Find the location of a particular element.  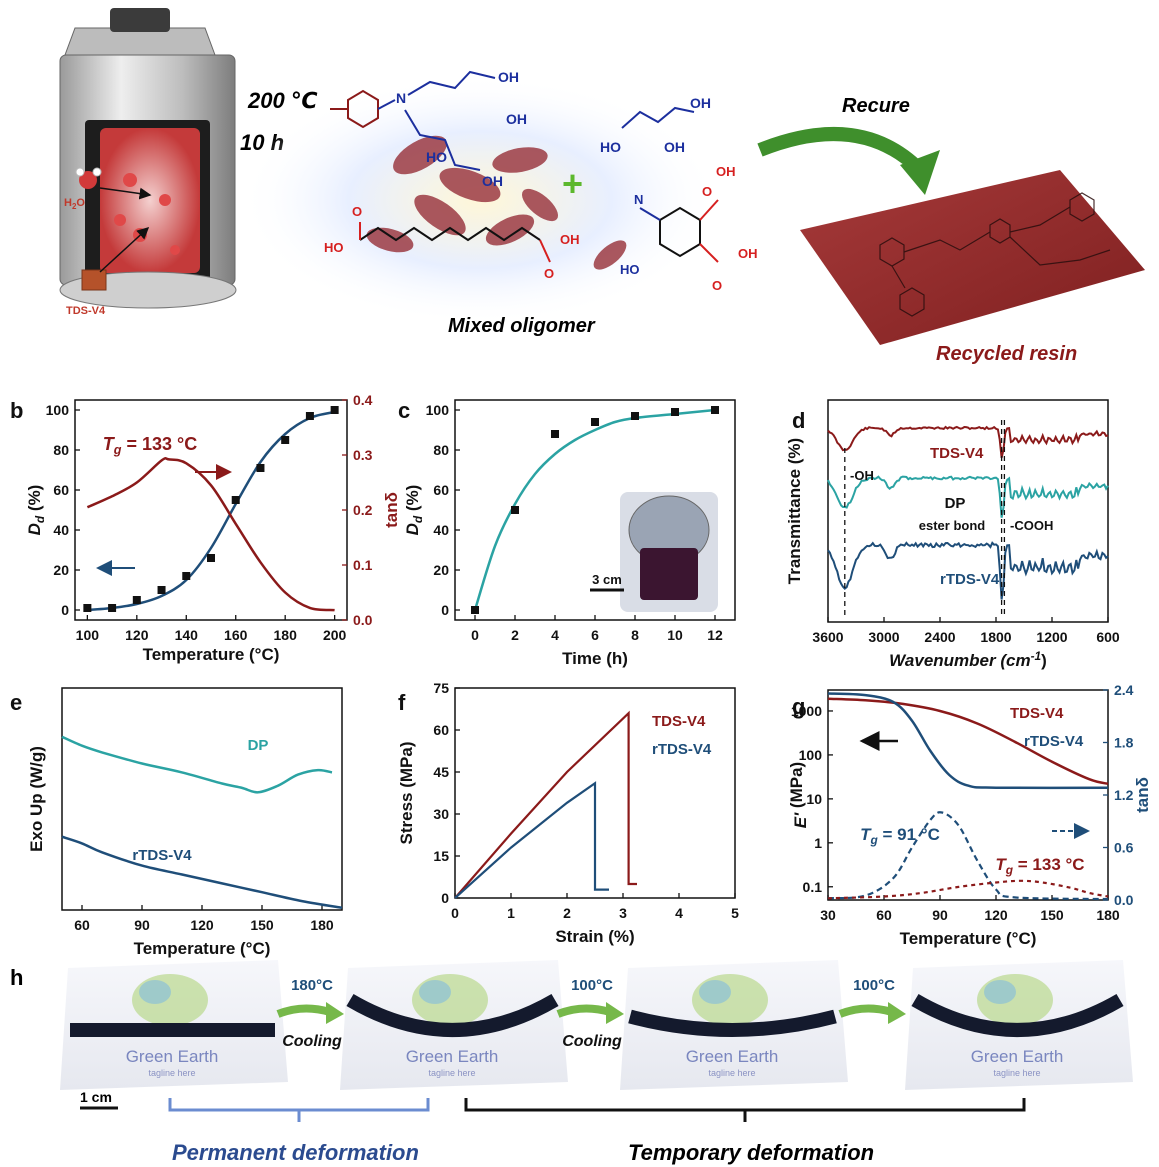

chart-b-ytick-label: 80 is located at coordinates (61, 450).